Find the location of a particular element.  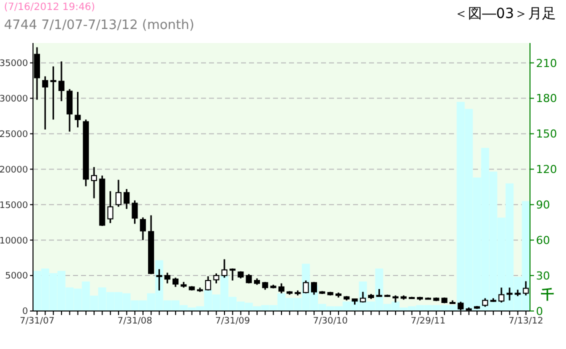

chart-subtitle: ＜図―03＞月足 is located at coordinates (505, 14).